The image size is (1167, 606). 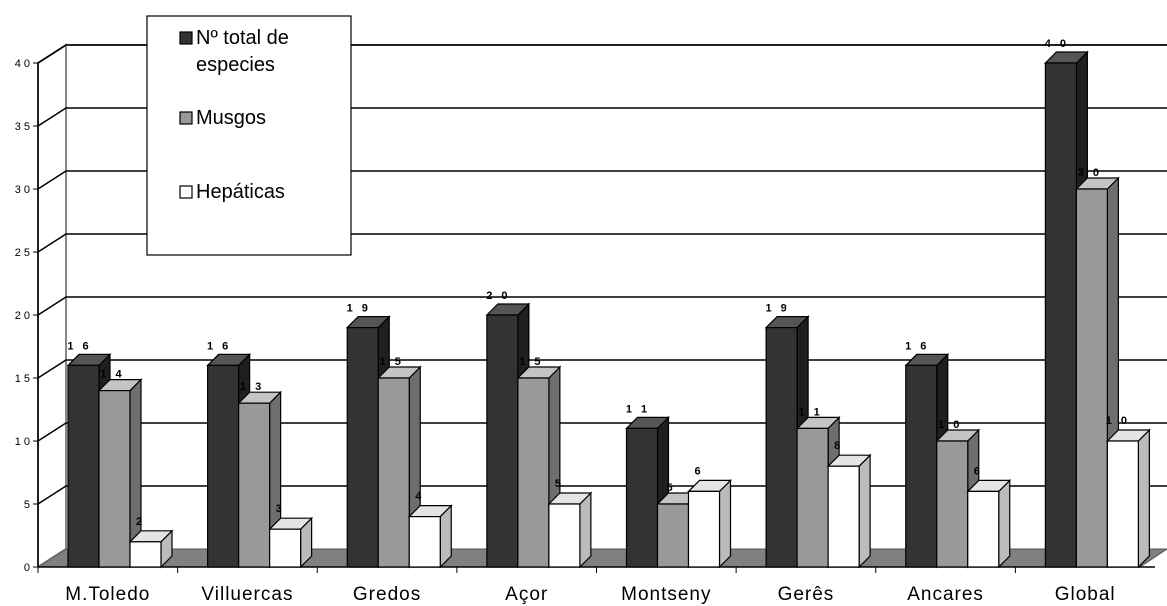 I want to click on x-tick-label: Global, so click(x=1085, y=594).